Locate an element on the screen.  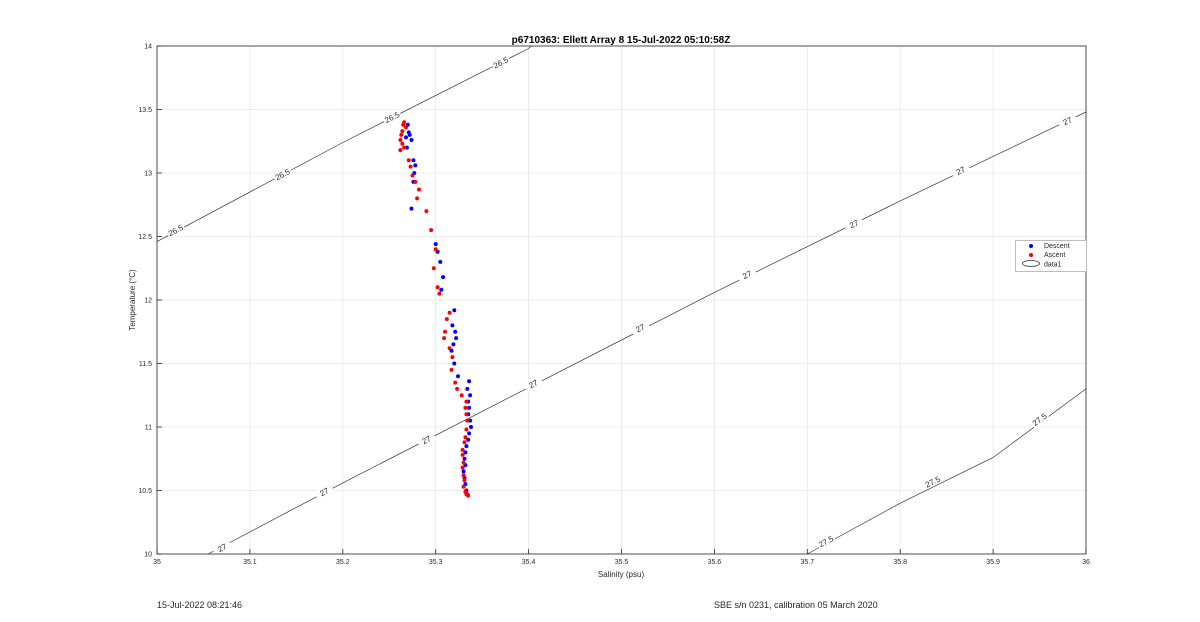
legend: Descent Ascent data1 is located at coordinates (1051, 256).